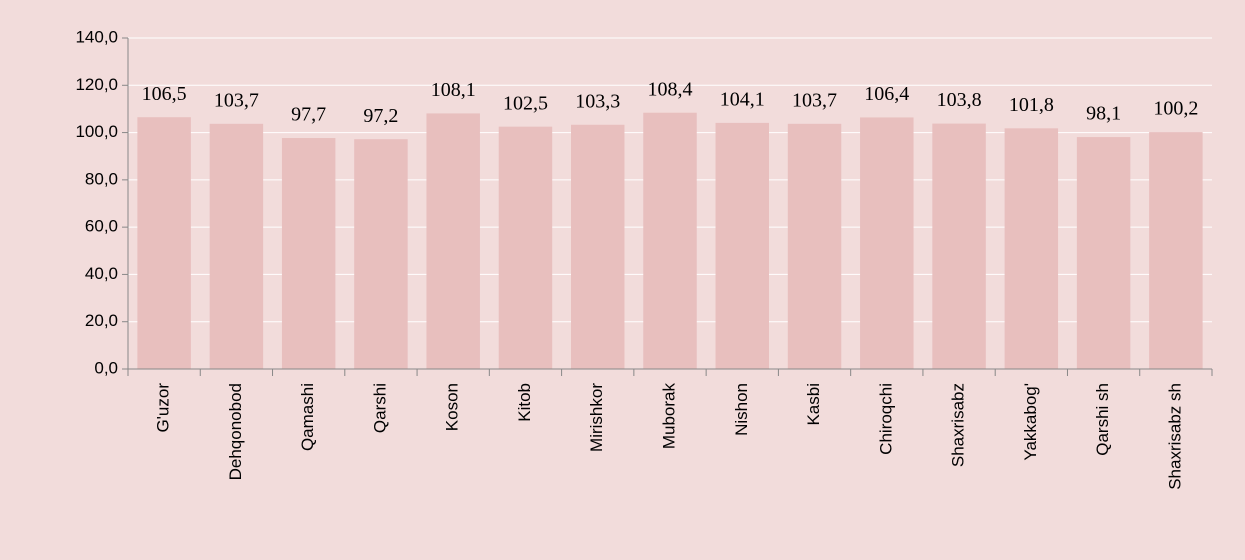 This screenshot has width=1245, height=560. Describe the element at coordinates (96, 36) in the screenshot. I see `y-tick-label: 140,0` at that location.